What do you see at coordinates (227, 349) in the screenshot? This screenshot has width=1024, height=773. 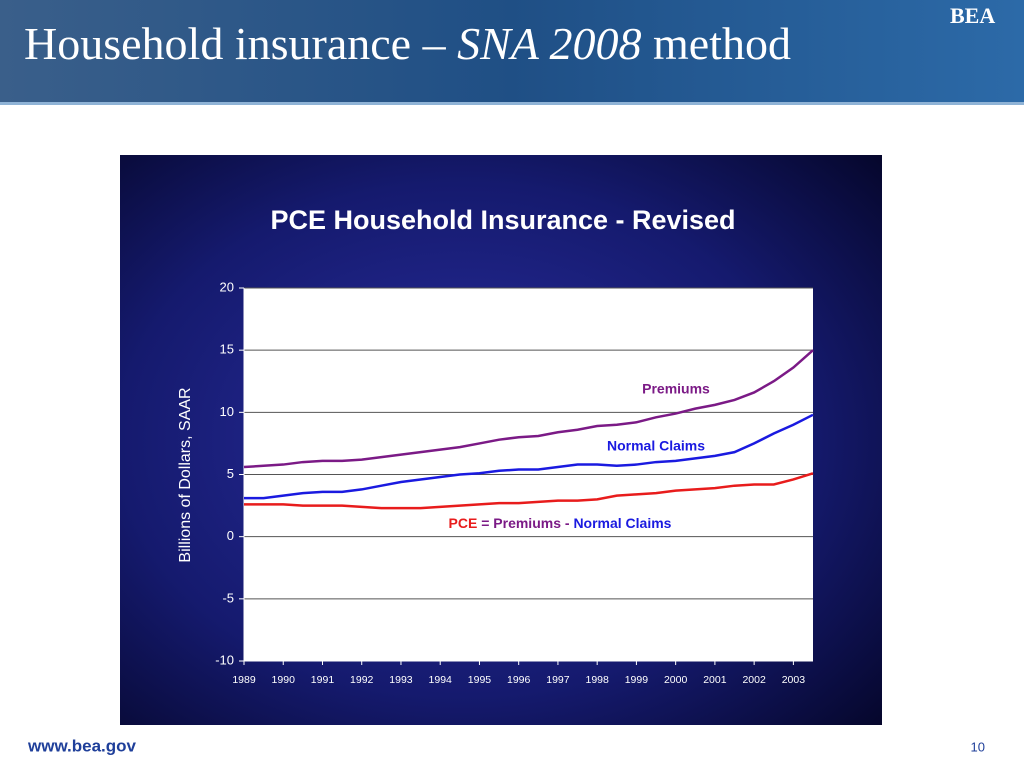 I see `y-tick-label: 15` at bounding box center [227, 349].